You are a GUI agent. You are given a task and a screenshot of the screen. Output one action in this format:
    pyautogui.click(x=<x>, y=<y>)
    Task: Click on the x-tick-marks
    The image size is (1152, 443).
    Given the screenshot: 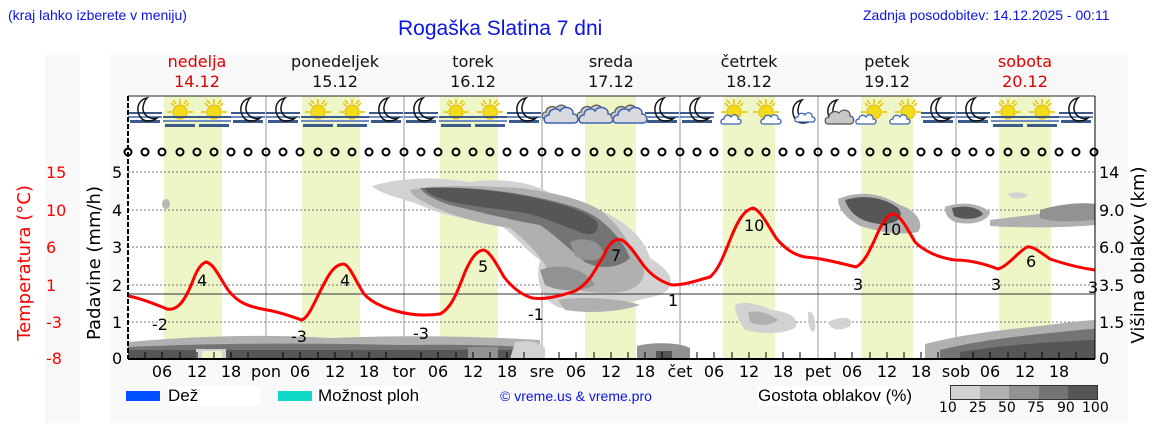 What is the action you would take?
    pyautogui.click(x=610, y=355)
    